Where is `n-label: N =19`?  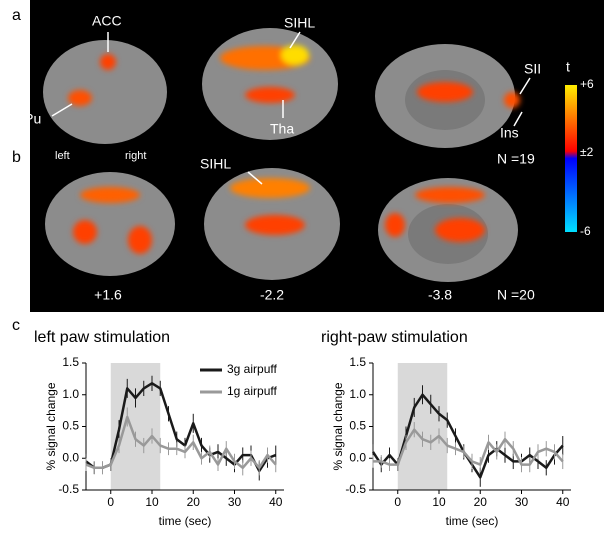
n-label: N =19 is located at coordinates (516, 159).